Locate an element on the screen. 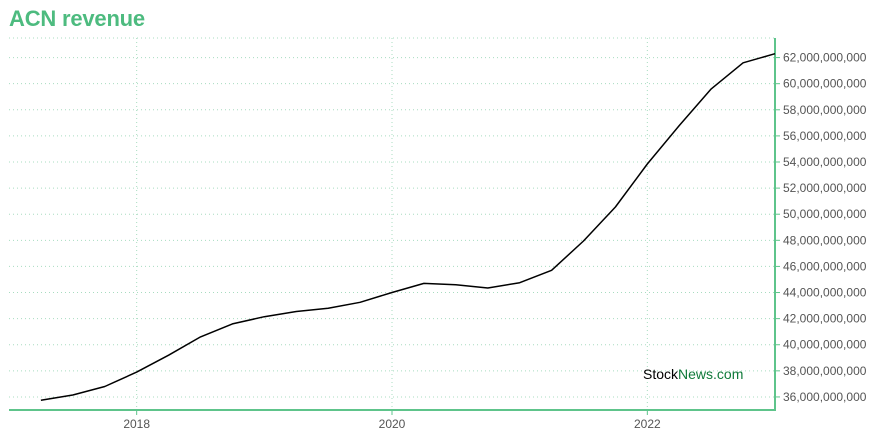 The width and height of the screenshot is (880, 440). y-tick-label: 58,000,000,000 is located at coordinates (825, 110).